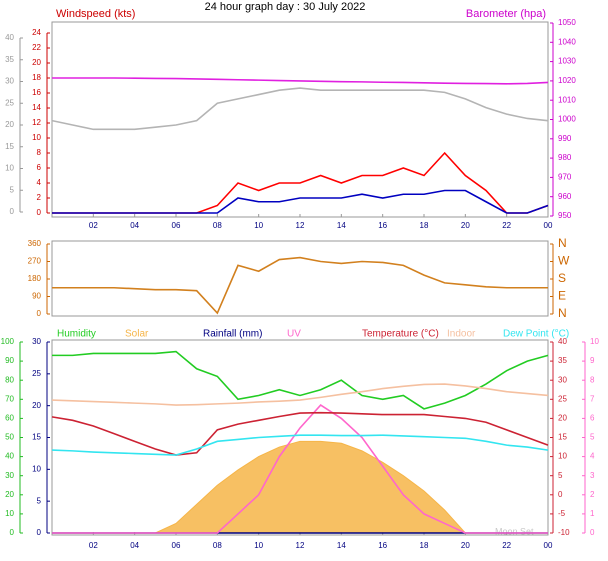 The image size is (608, 561). I want to click on y2-tick-label: 950, so click(565, 215).